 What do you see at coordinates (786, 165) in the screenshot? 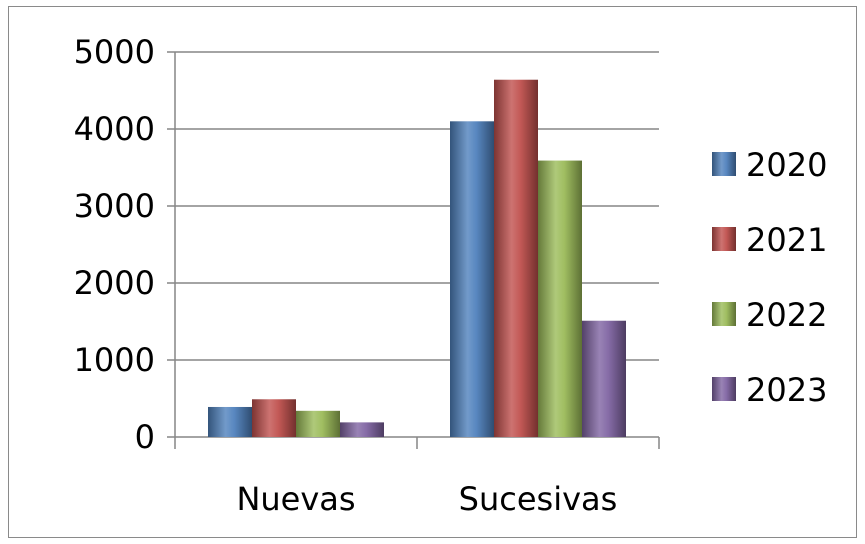
I see `legend-label: 2020` at bounding box center [786, 165].